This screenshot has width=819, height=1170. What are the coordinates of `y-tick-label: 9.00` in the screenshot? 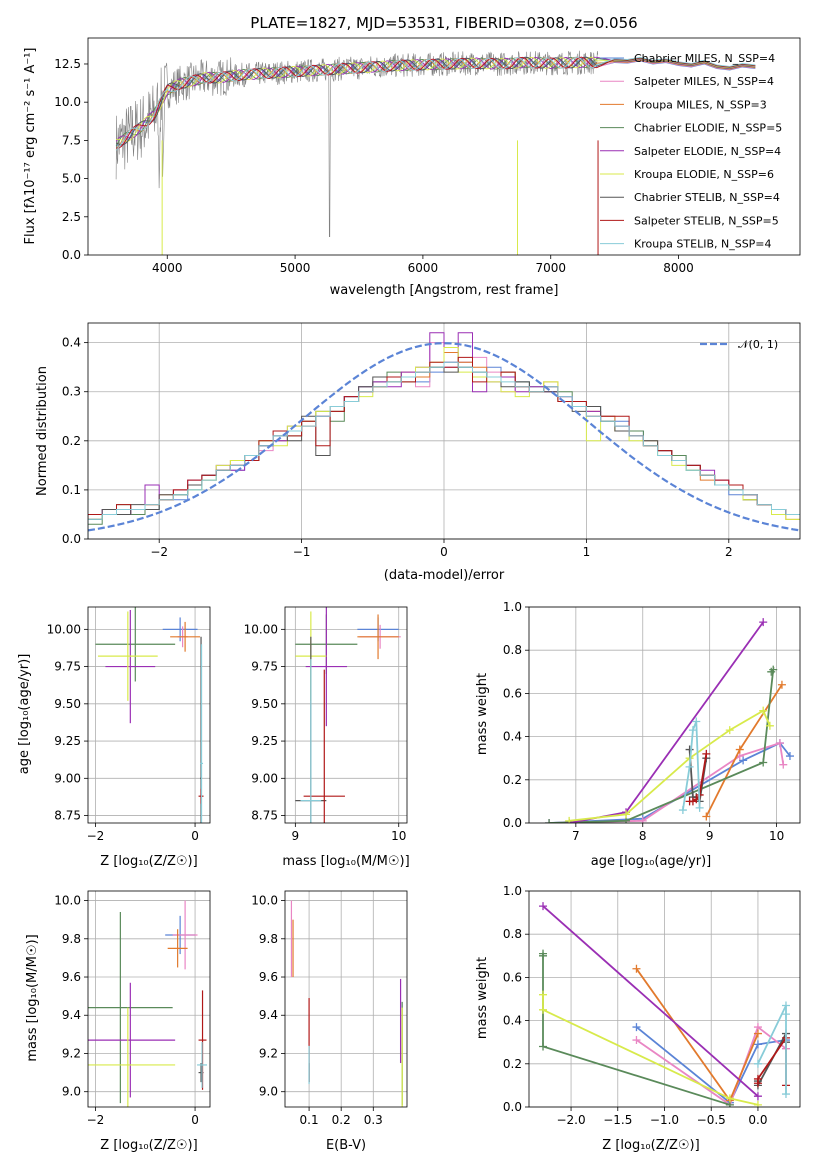 It's located at (264, 778).